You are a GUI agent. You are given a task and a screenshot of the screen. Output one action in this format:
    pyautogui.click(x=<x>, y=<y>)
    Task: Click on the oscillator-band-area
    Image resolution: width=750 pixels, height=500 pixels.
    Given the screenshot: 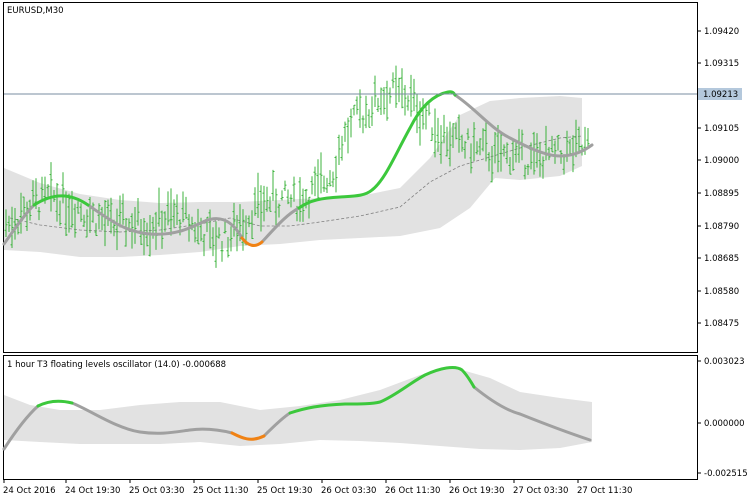 What is the action you would take?
    pyautogui.click(x=298, y=409)
    